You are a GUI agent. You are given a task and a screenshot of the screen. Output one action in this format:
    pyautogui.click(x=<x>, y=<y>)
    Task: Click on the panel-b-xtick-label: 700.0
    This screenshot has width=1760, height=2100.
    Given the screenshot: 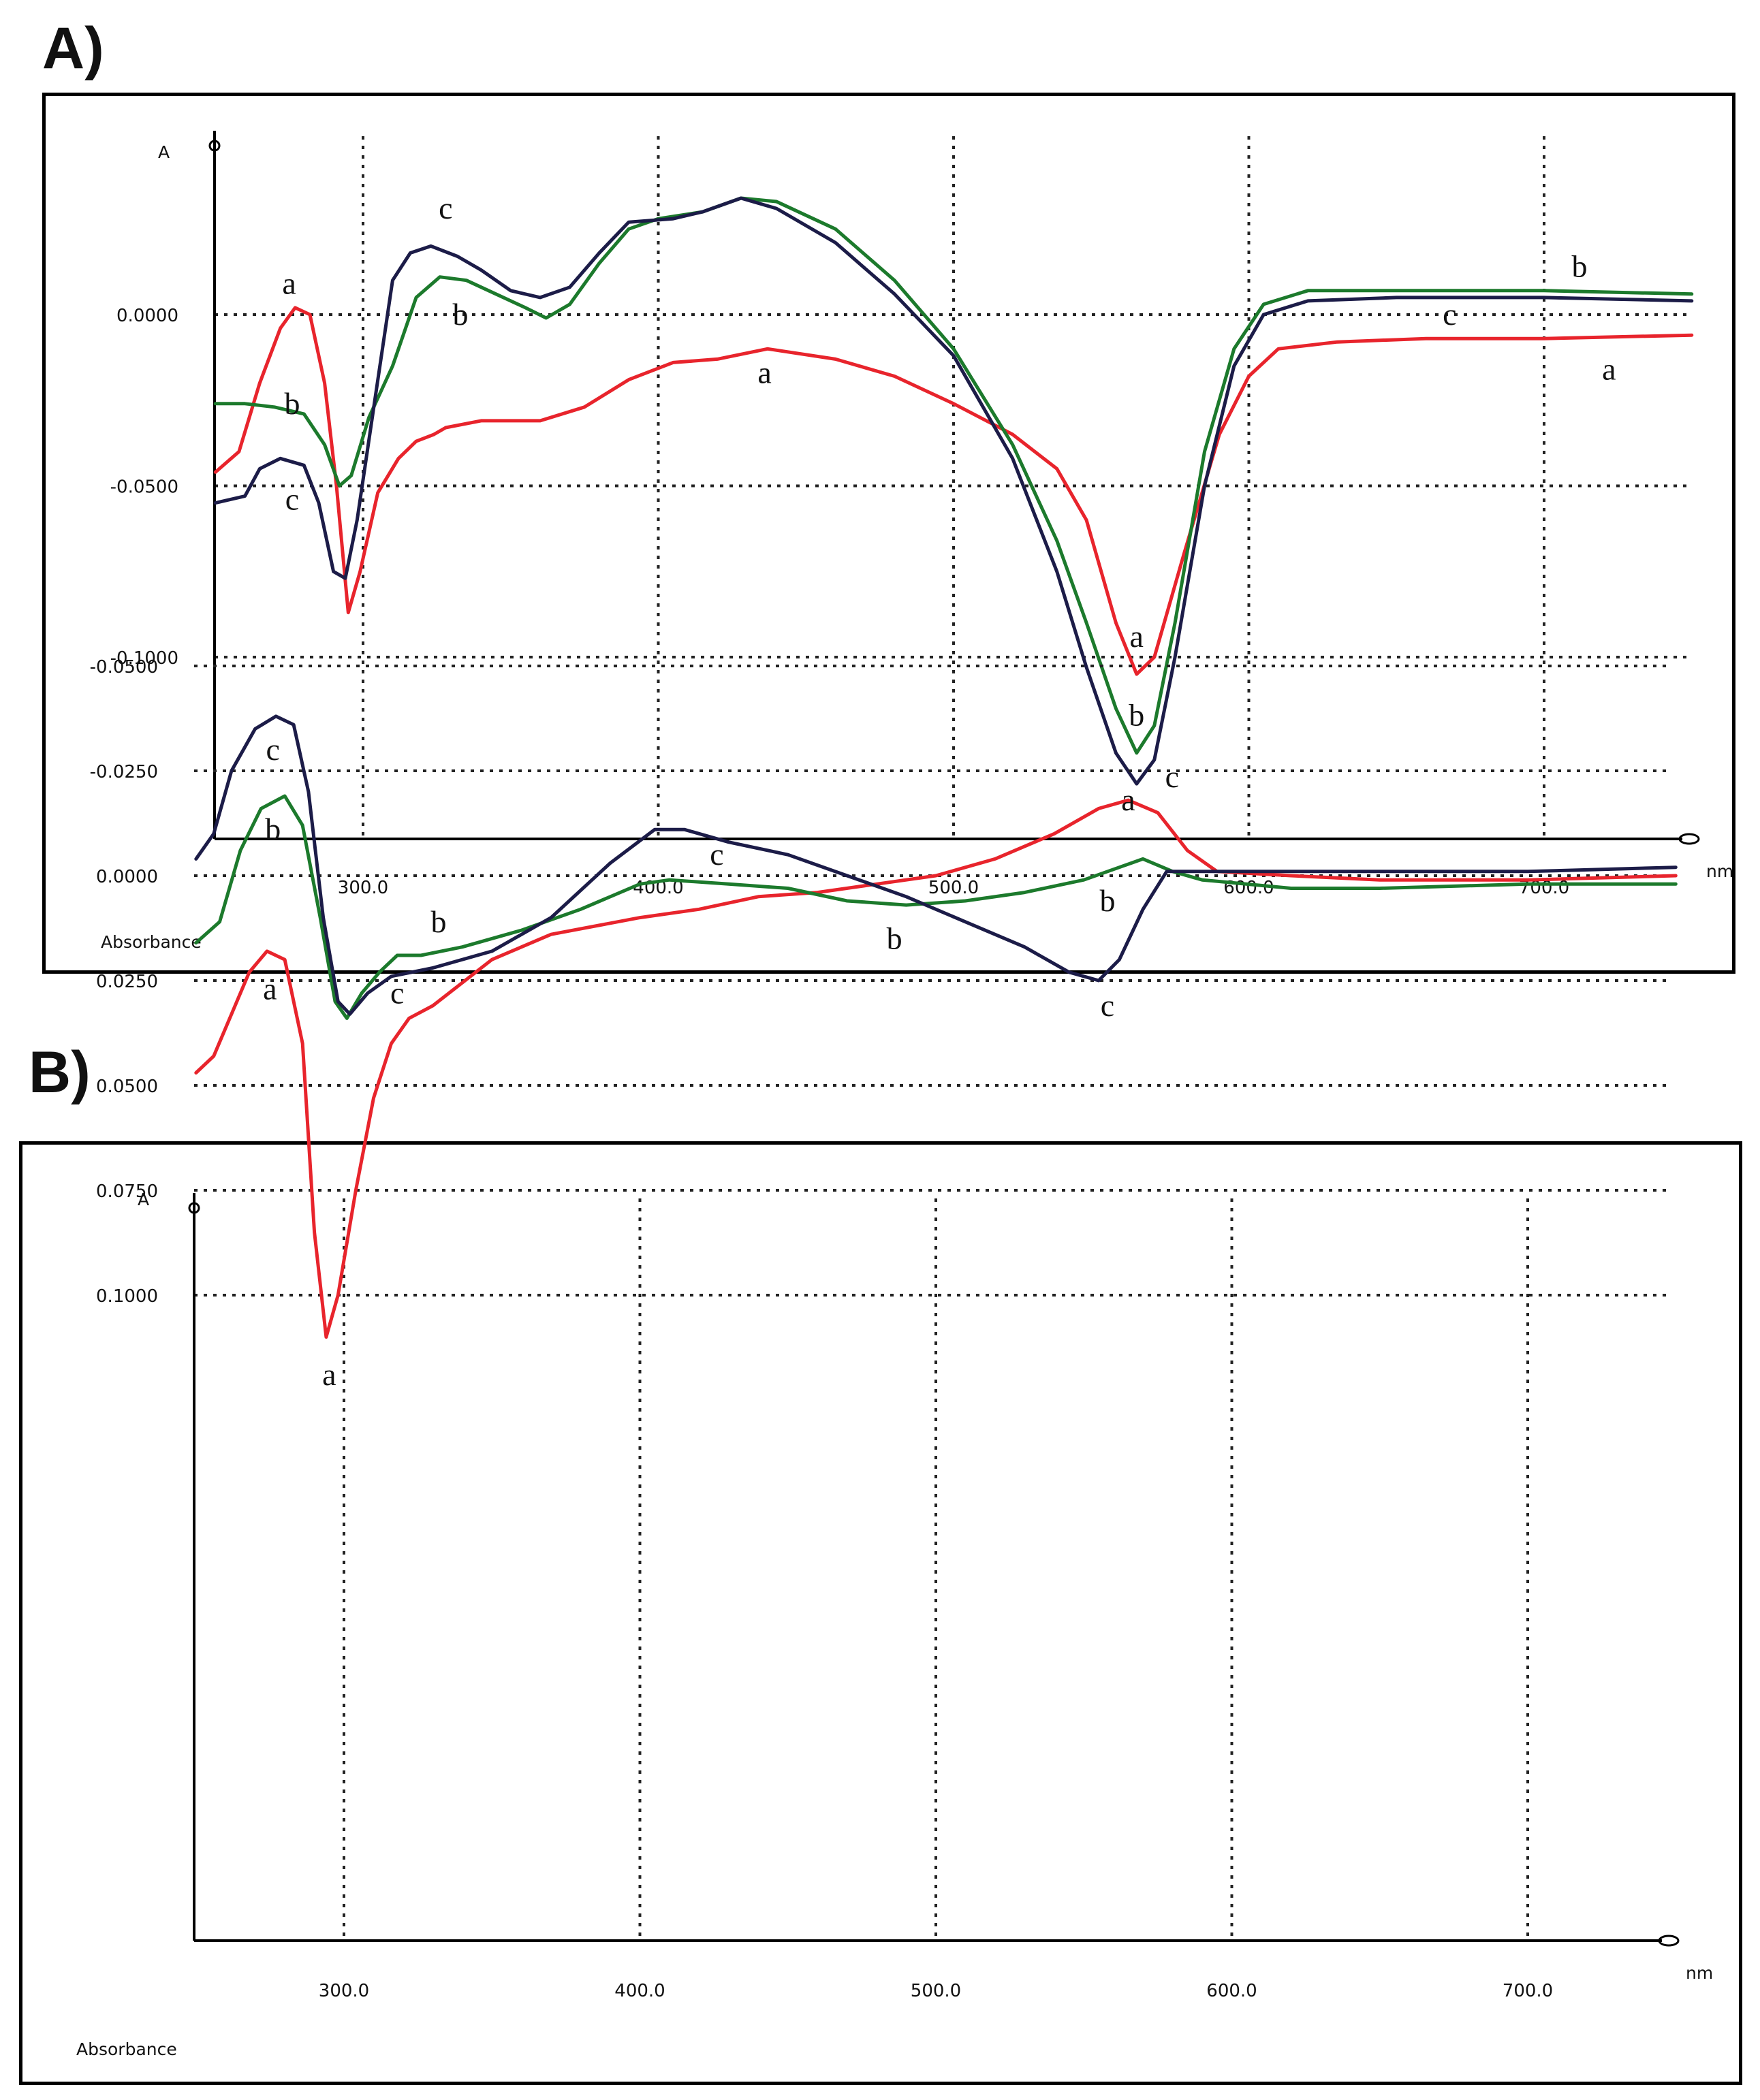 What is the action you would take?
    pyautogui.click(x=1528, y=1991)
    